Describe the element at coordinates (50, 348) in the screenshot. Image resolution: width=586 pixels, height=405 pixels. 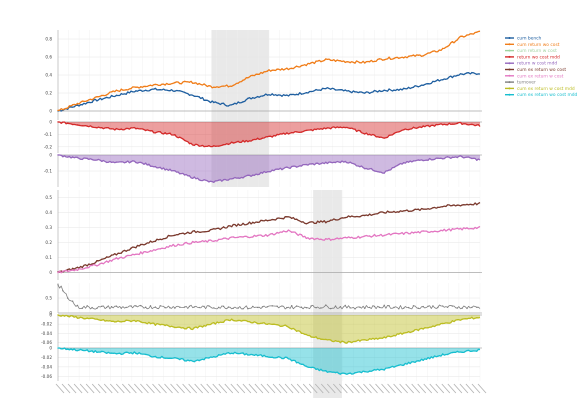
I see `y-tick-label: 0` at that location.